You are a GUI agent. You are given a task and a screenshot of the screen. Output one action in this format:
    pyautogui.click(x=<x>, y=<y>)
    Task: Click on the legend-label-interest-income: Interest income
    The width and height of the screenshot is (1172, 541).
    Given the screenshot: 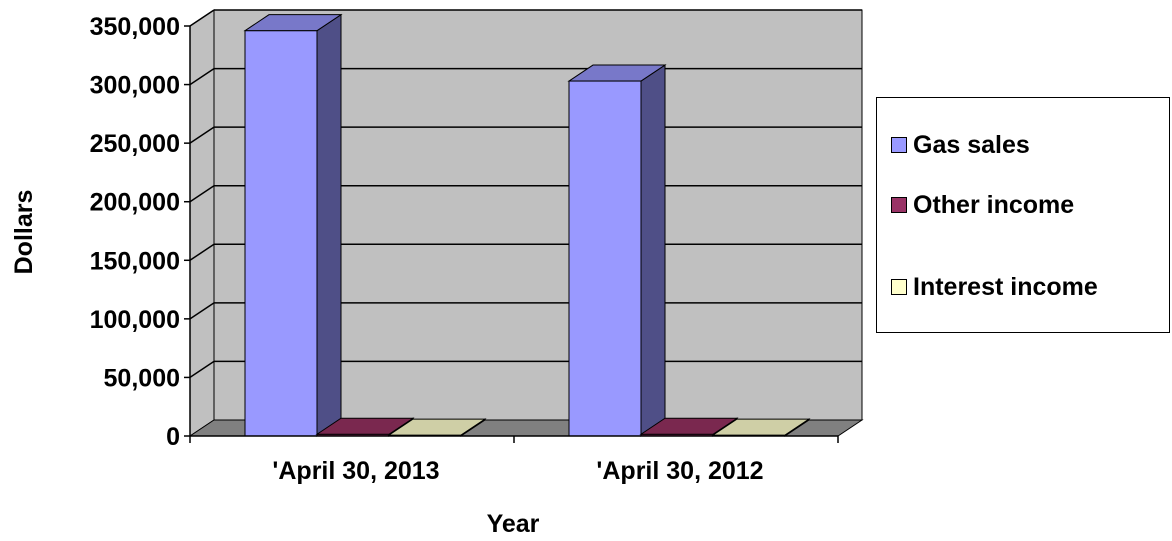 What is the action you would take?
    pyautogui.click(x=1005, y=286)
    